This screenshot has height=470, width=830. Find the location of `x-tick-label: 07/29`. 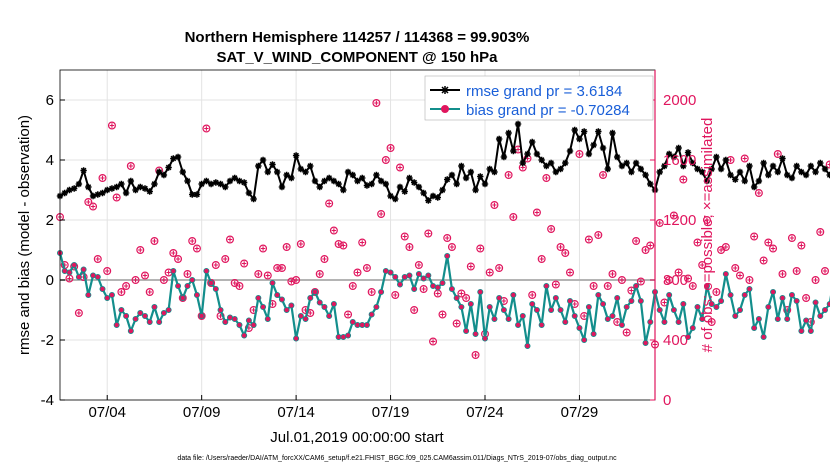

x-tick-label: 07/29 is located at coordinates (580, 412).